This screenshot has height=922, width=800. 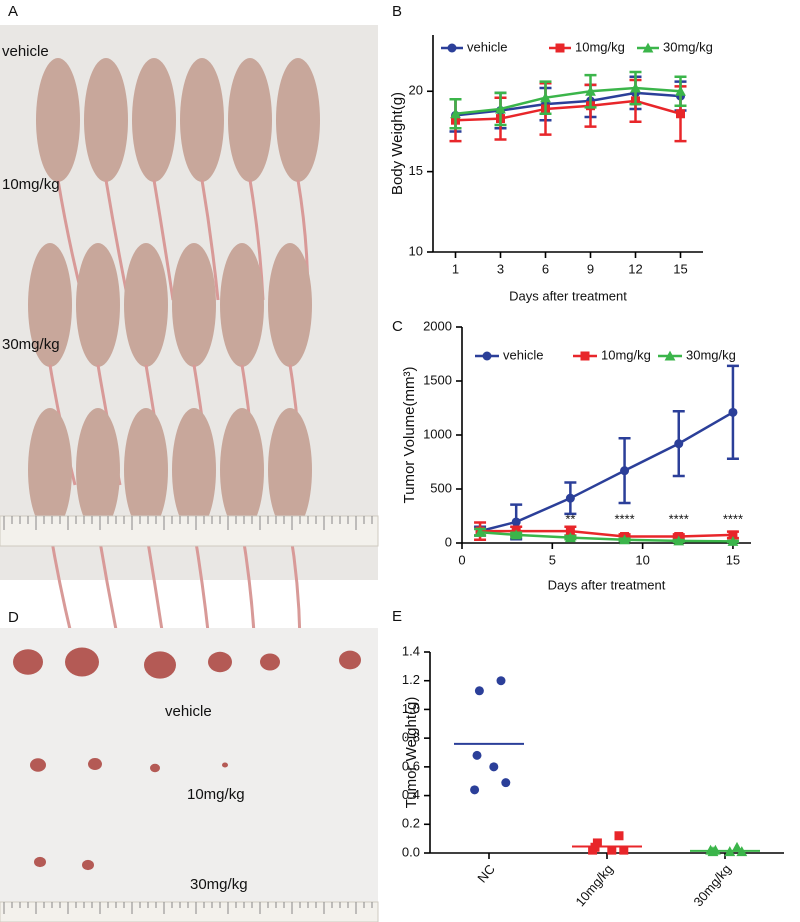 I want to click on panel-label: D, so click(x=13, y=617).